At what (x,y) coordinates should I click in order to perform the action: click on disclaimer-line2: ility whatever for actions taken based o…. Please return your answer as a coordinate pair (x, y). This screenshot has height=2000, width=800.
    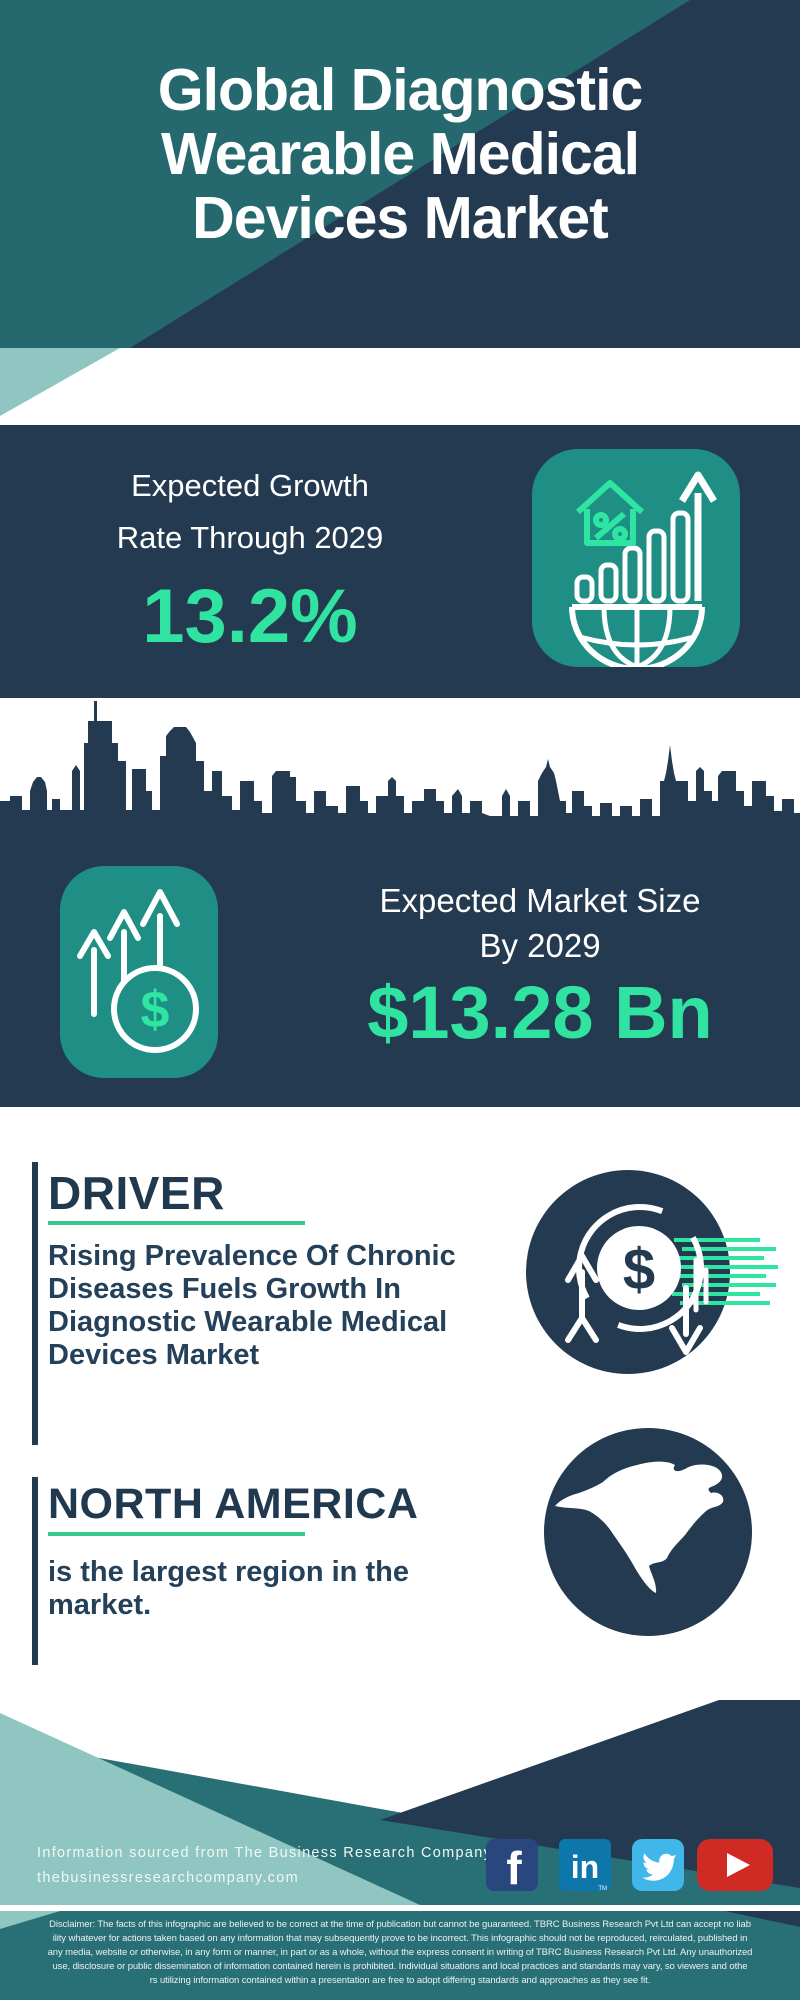
    Looking at the image, I should click on (400, 1938).